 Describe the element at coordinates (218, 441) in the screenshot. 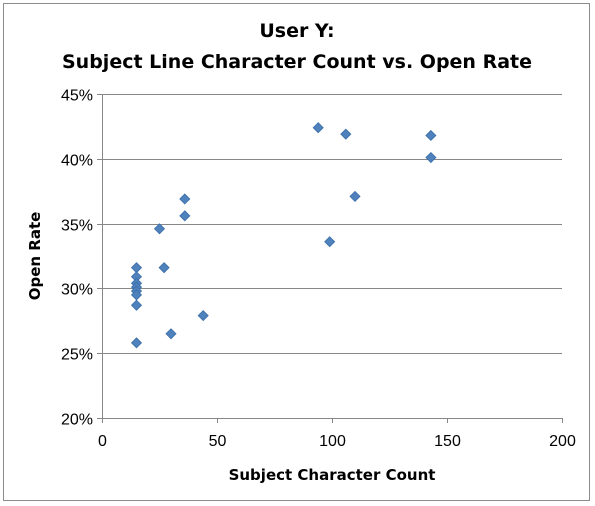

I see `x-tick-label: 50` at that location.